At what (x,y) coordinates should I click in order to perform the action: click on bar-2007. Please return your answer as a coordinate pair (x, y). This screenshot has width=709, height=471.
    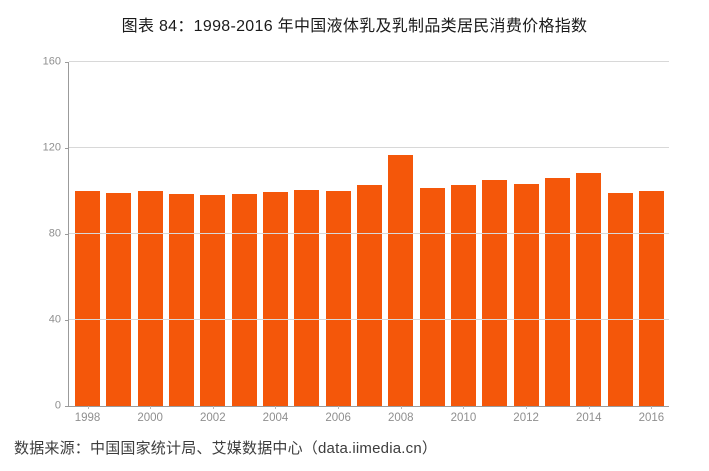
    Looking at the image, I should click on (369, 295).